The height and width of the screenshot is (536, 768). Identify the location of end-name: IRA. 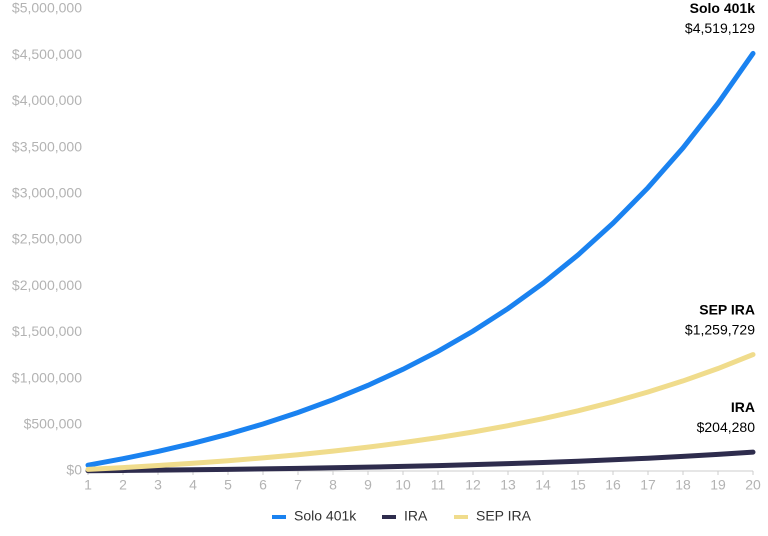
(743, 407).